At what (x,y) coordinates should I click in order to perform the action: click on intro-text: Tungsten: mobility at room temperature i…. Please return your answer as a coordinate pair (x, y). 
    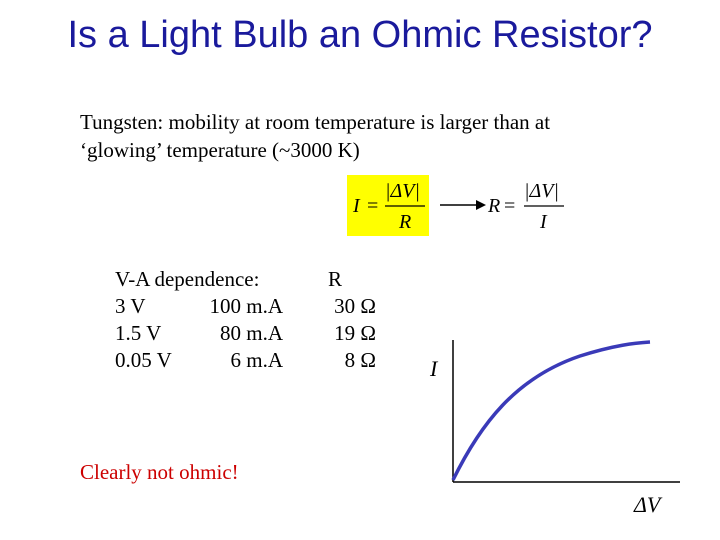
    Looking at the image, I should click on (370, 136).